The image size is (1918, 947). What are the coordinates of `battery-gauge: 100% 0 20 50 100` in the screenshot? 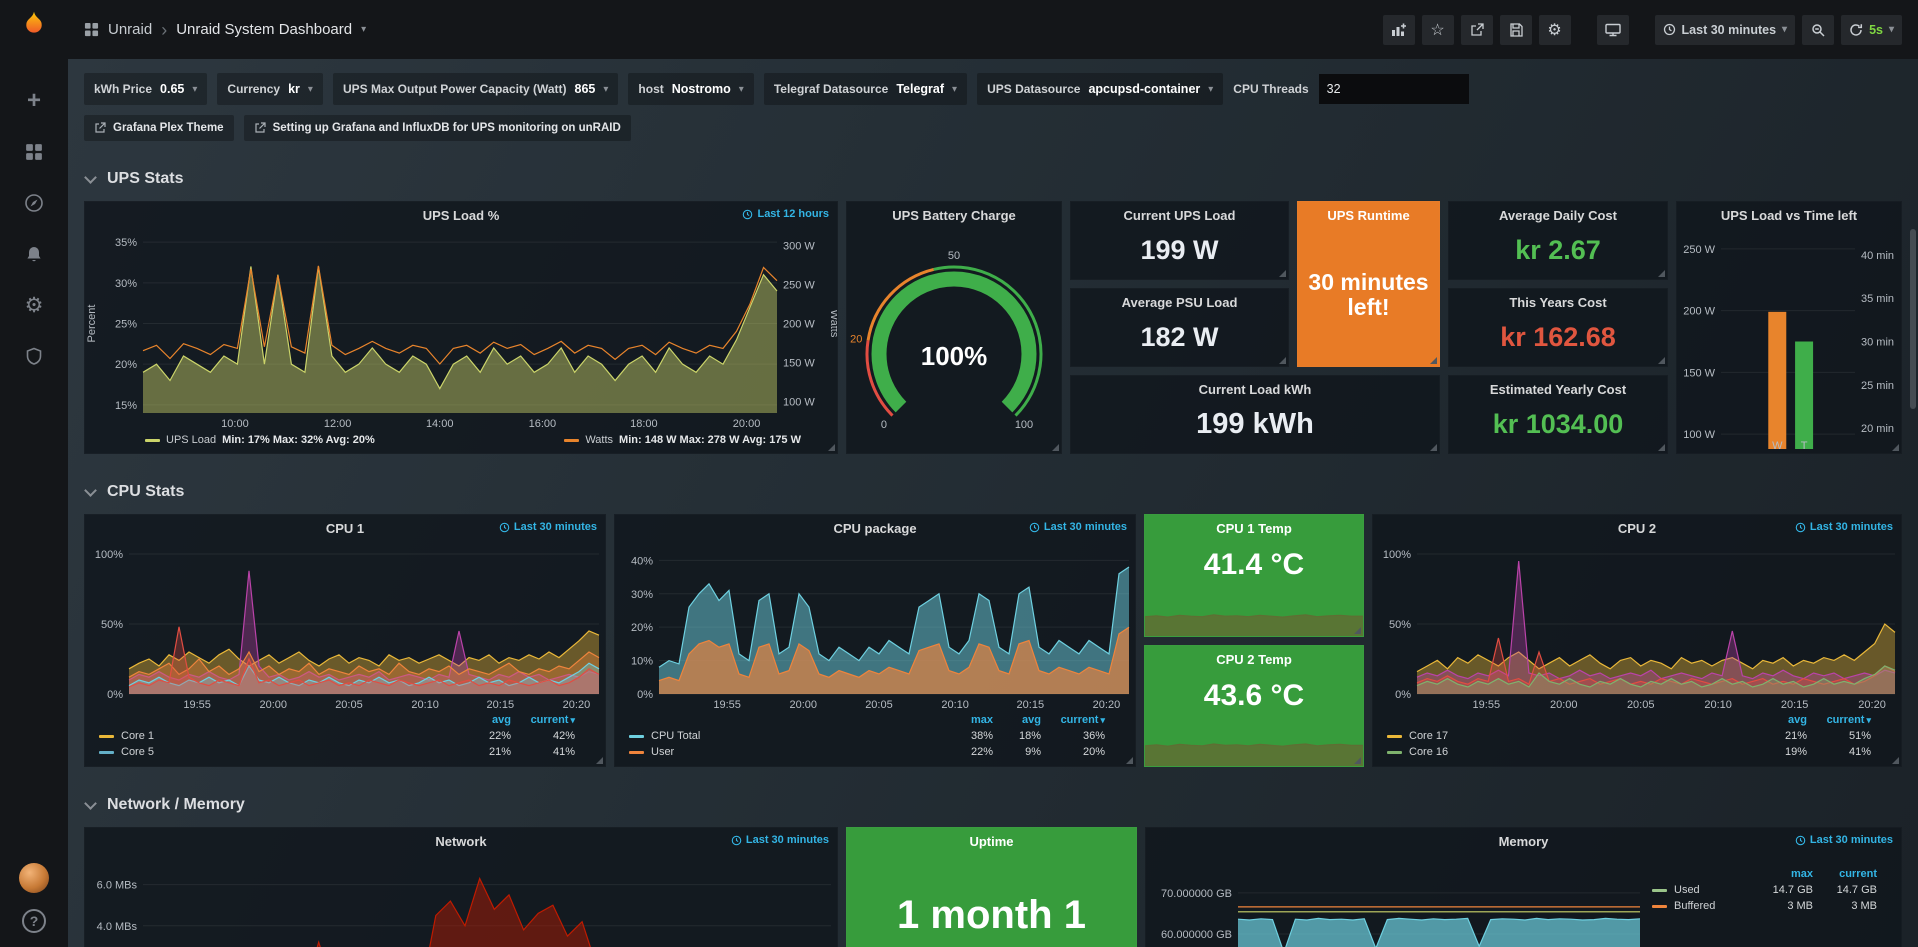 It's located at (954, 340).